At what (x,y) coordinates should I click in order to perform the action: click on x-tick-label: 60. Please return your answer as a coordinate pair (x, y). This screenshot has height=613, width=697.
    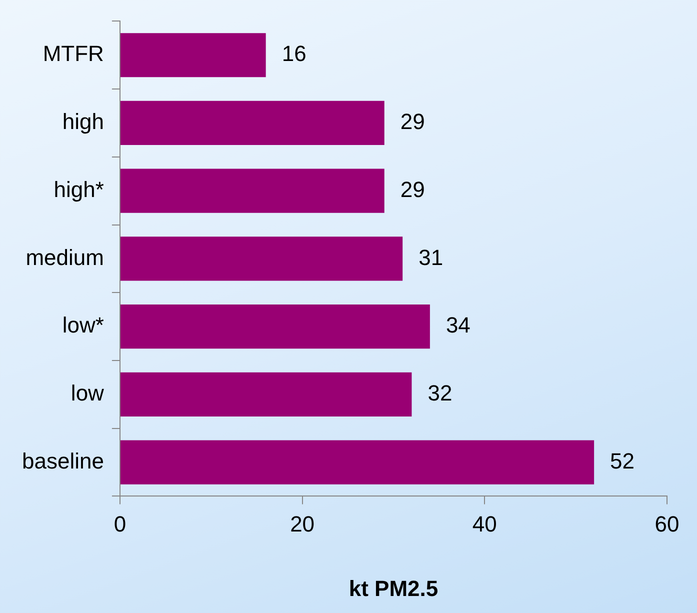
    Looking at the image, I should click on (667, 523).